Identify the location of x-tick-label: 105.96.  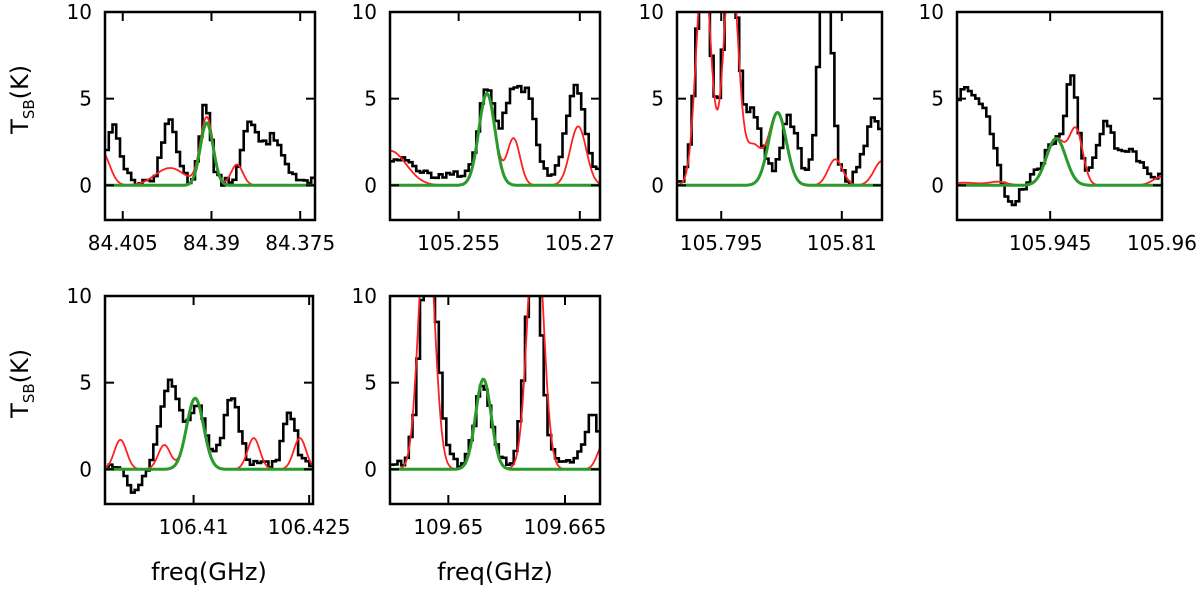
(1162, 243).